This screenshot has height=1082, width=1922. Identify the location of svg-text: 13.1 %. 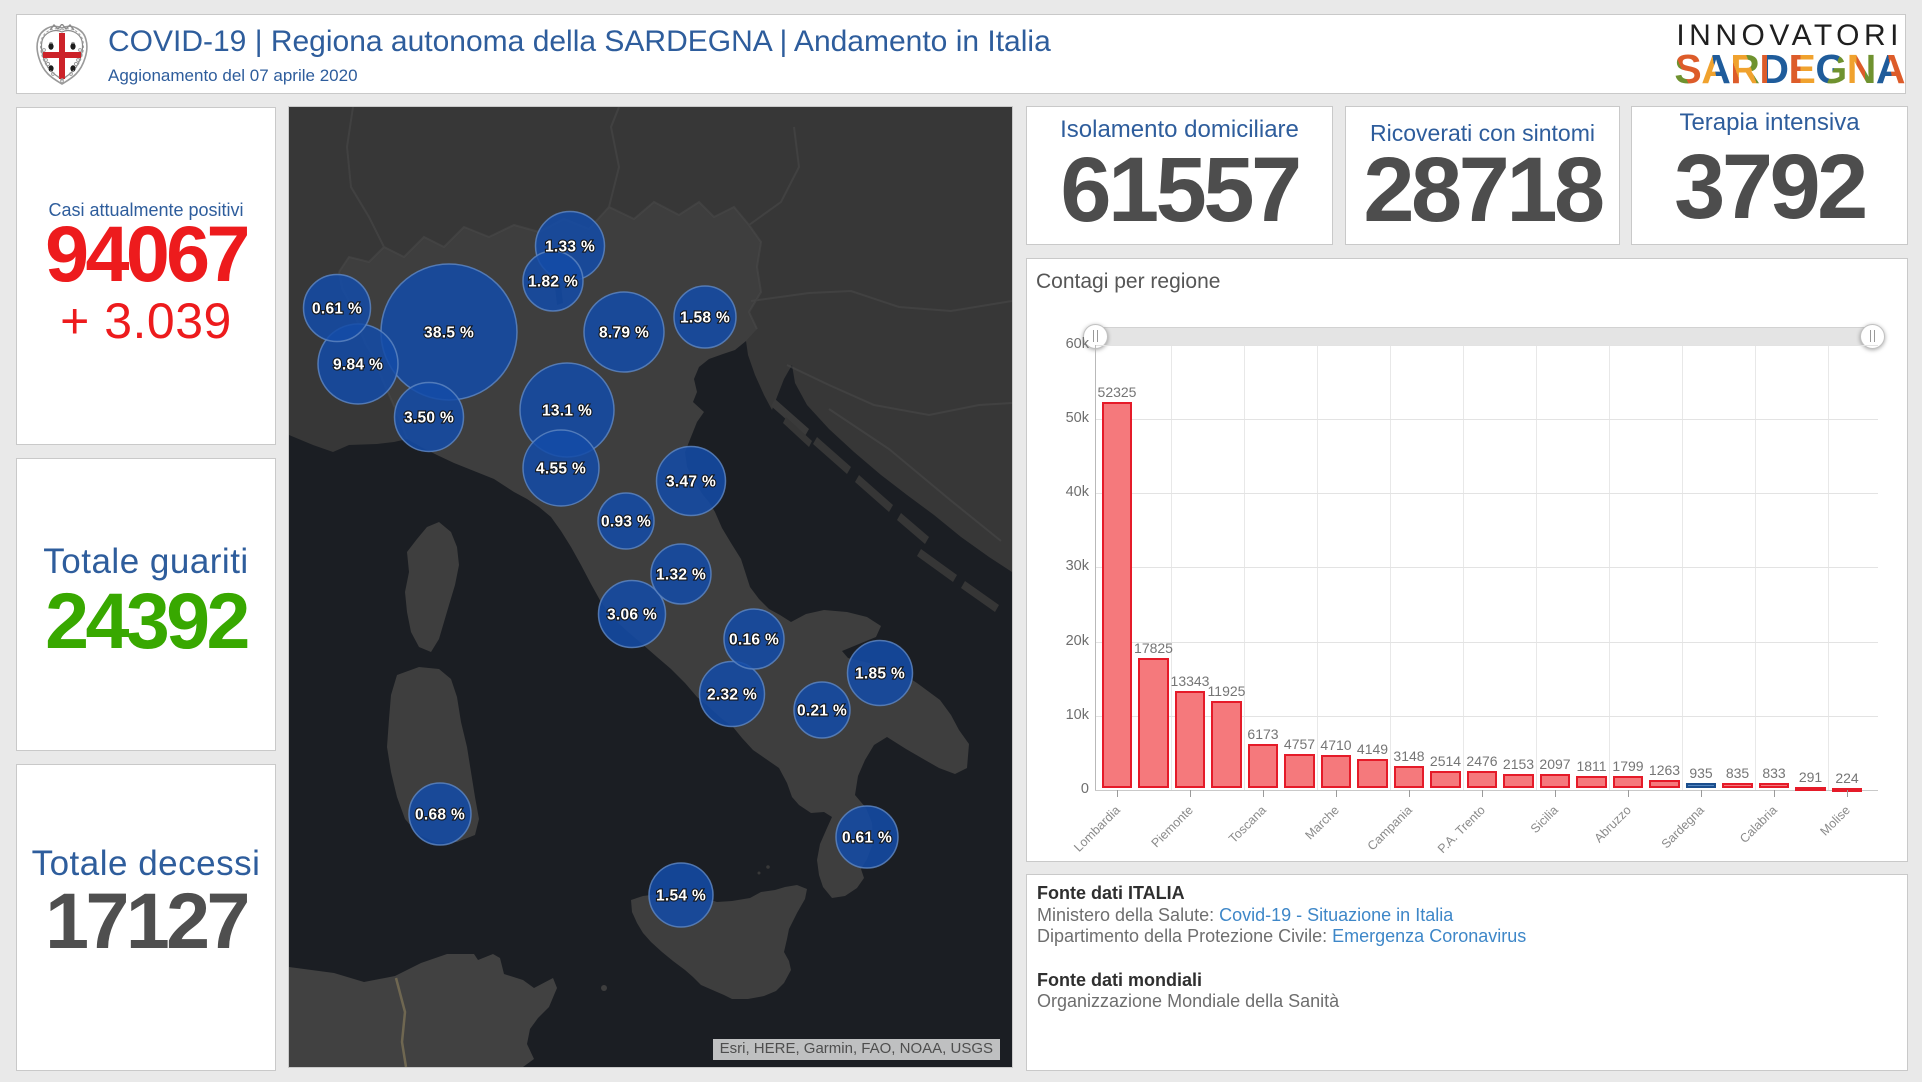
(567, 411).